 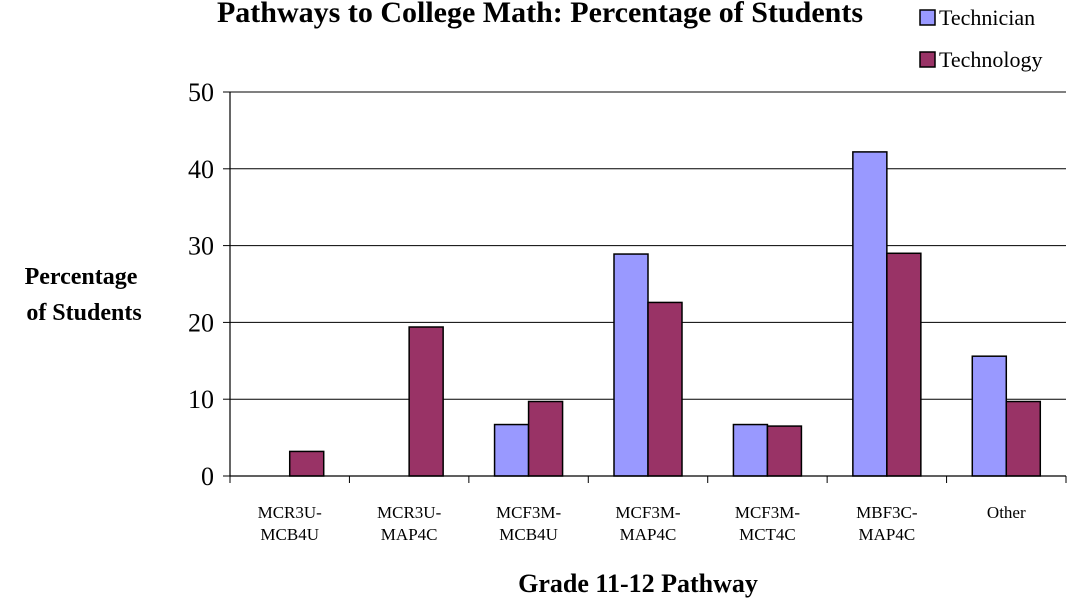 What do you see at coordinates (1006, 512) in the screenshot?
I see `x-tick-label: Other` at bounding box center [1006, 512].